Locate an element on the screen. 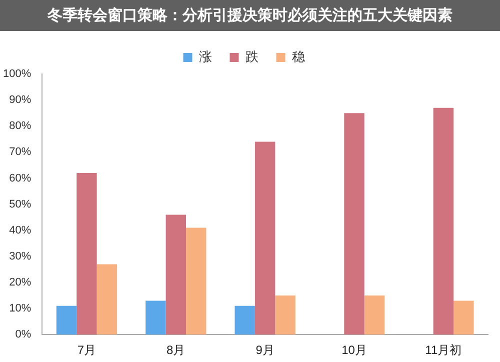  x-tick-label: 8月 is located at coordinates (176, 350).